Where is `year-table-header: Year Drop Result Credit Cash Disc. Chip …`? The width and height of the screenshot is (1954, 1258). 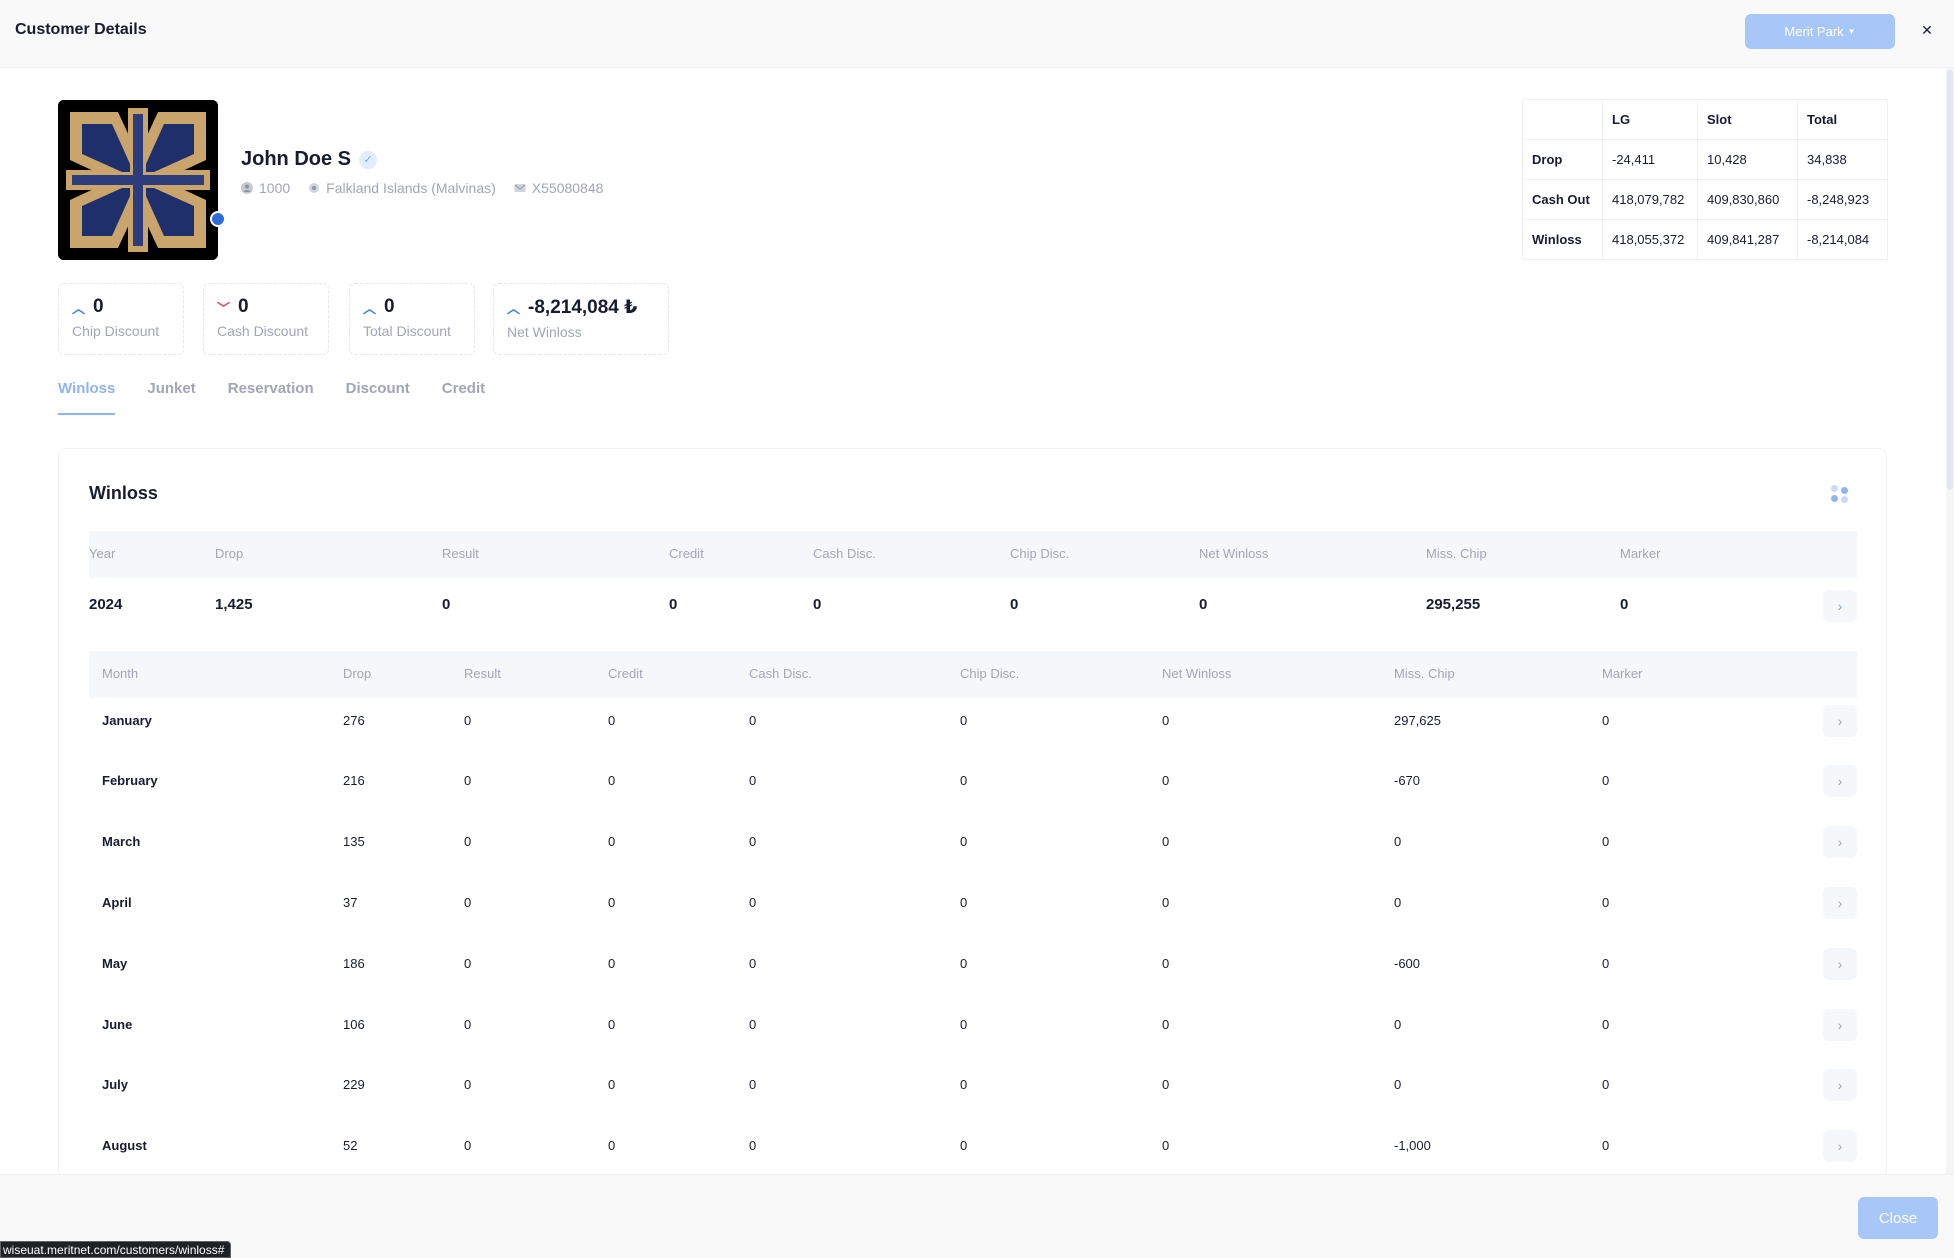
year-table-header: Year Drop Result Credit Cash Disc. Chip … is located at coordinates (973, 554).